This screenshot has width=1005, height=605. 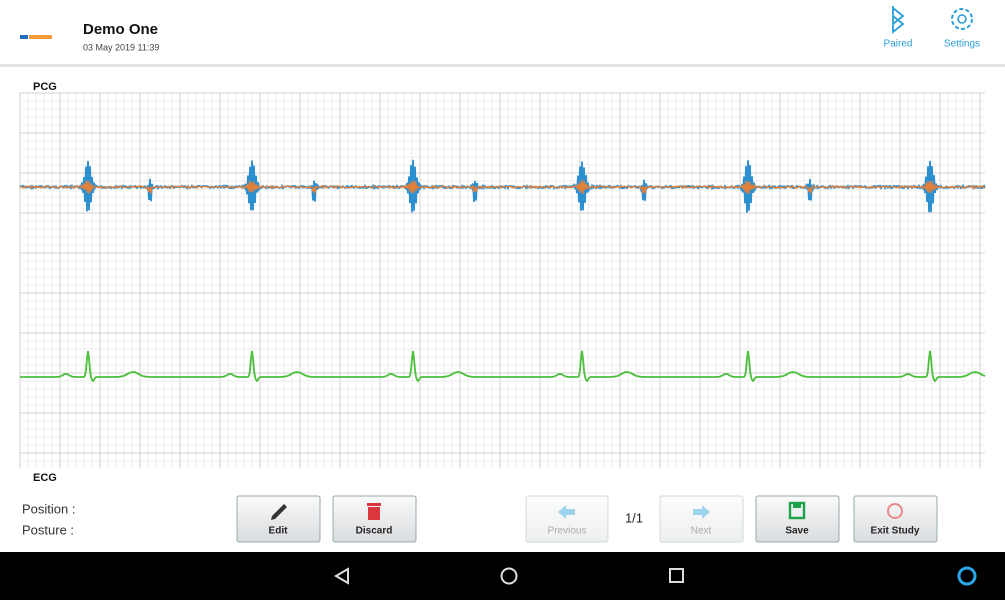 I want to click on nav-home, so click(x=509, y=576).